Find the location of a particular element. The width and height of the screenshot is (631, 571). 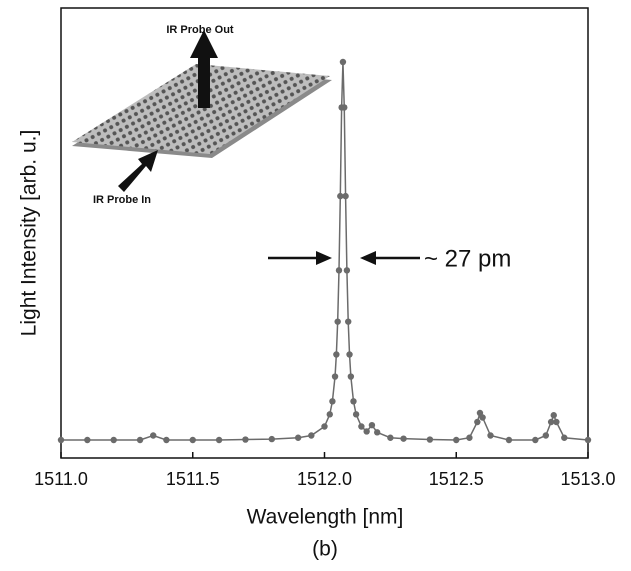

inset: IR Probe Out IR Probe In is located at coordinates (202, 115).